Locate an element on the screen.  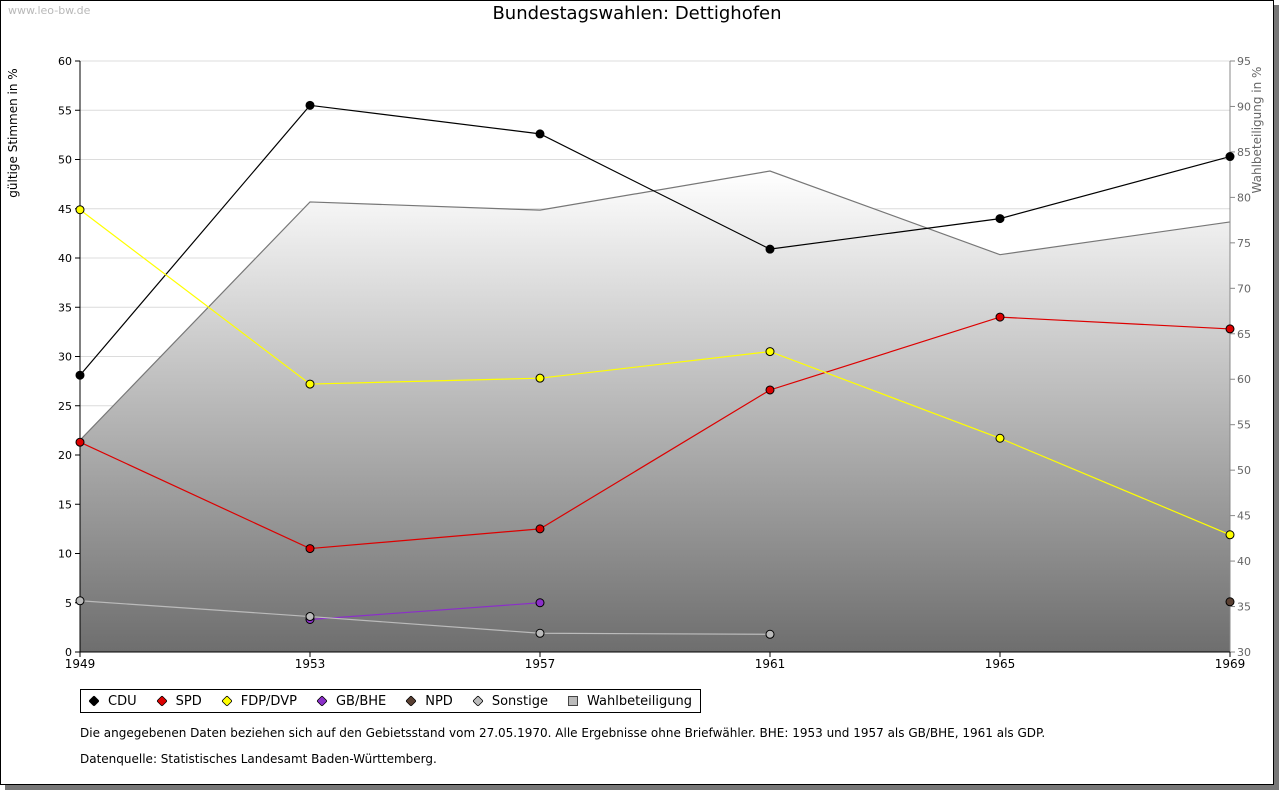
y-tick-label-right: 70 is located at coordinates (1244, 288).